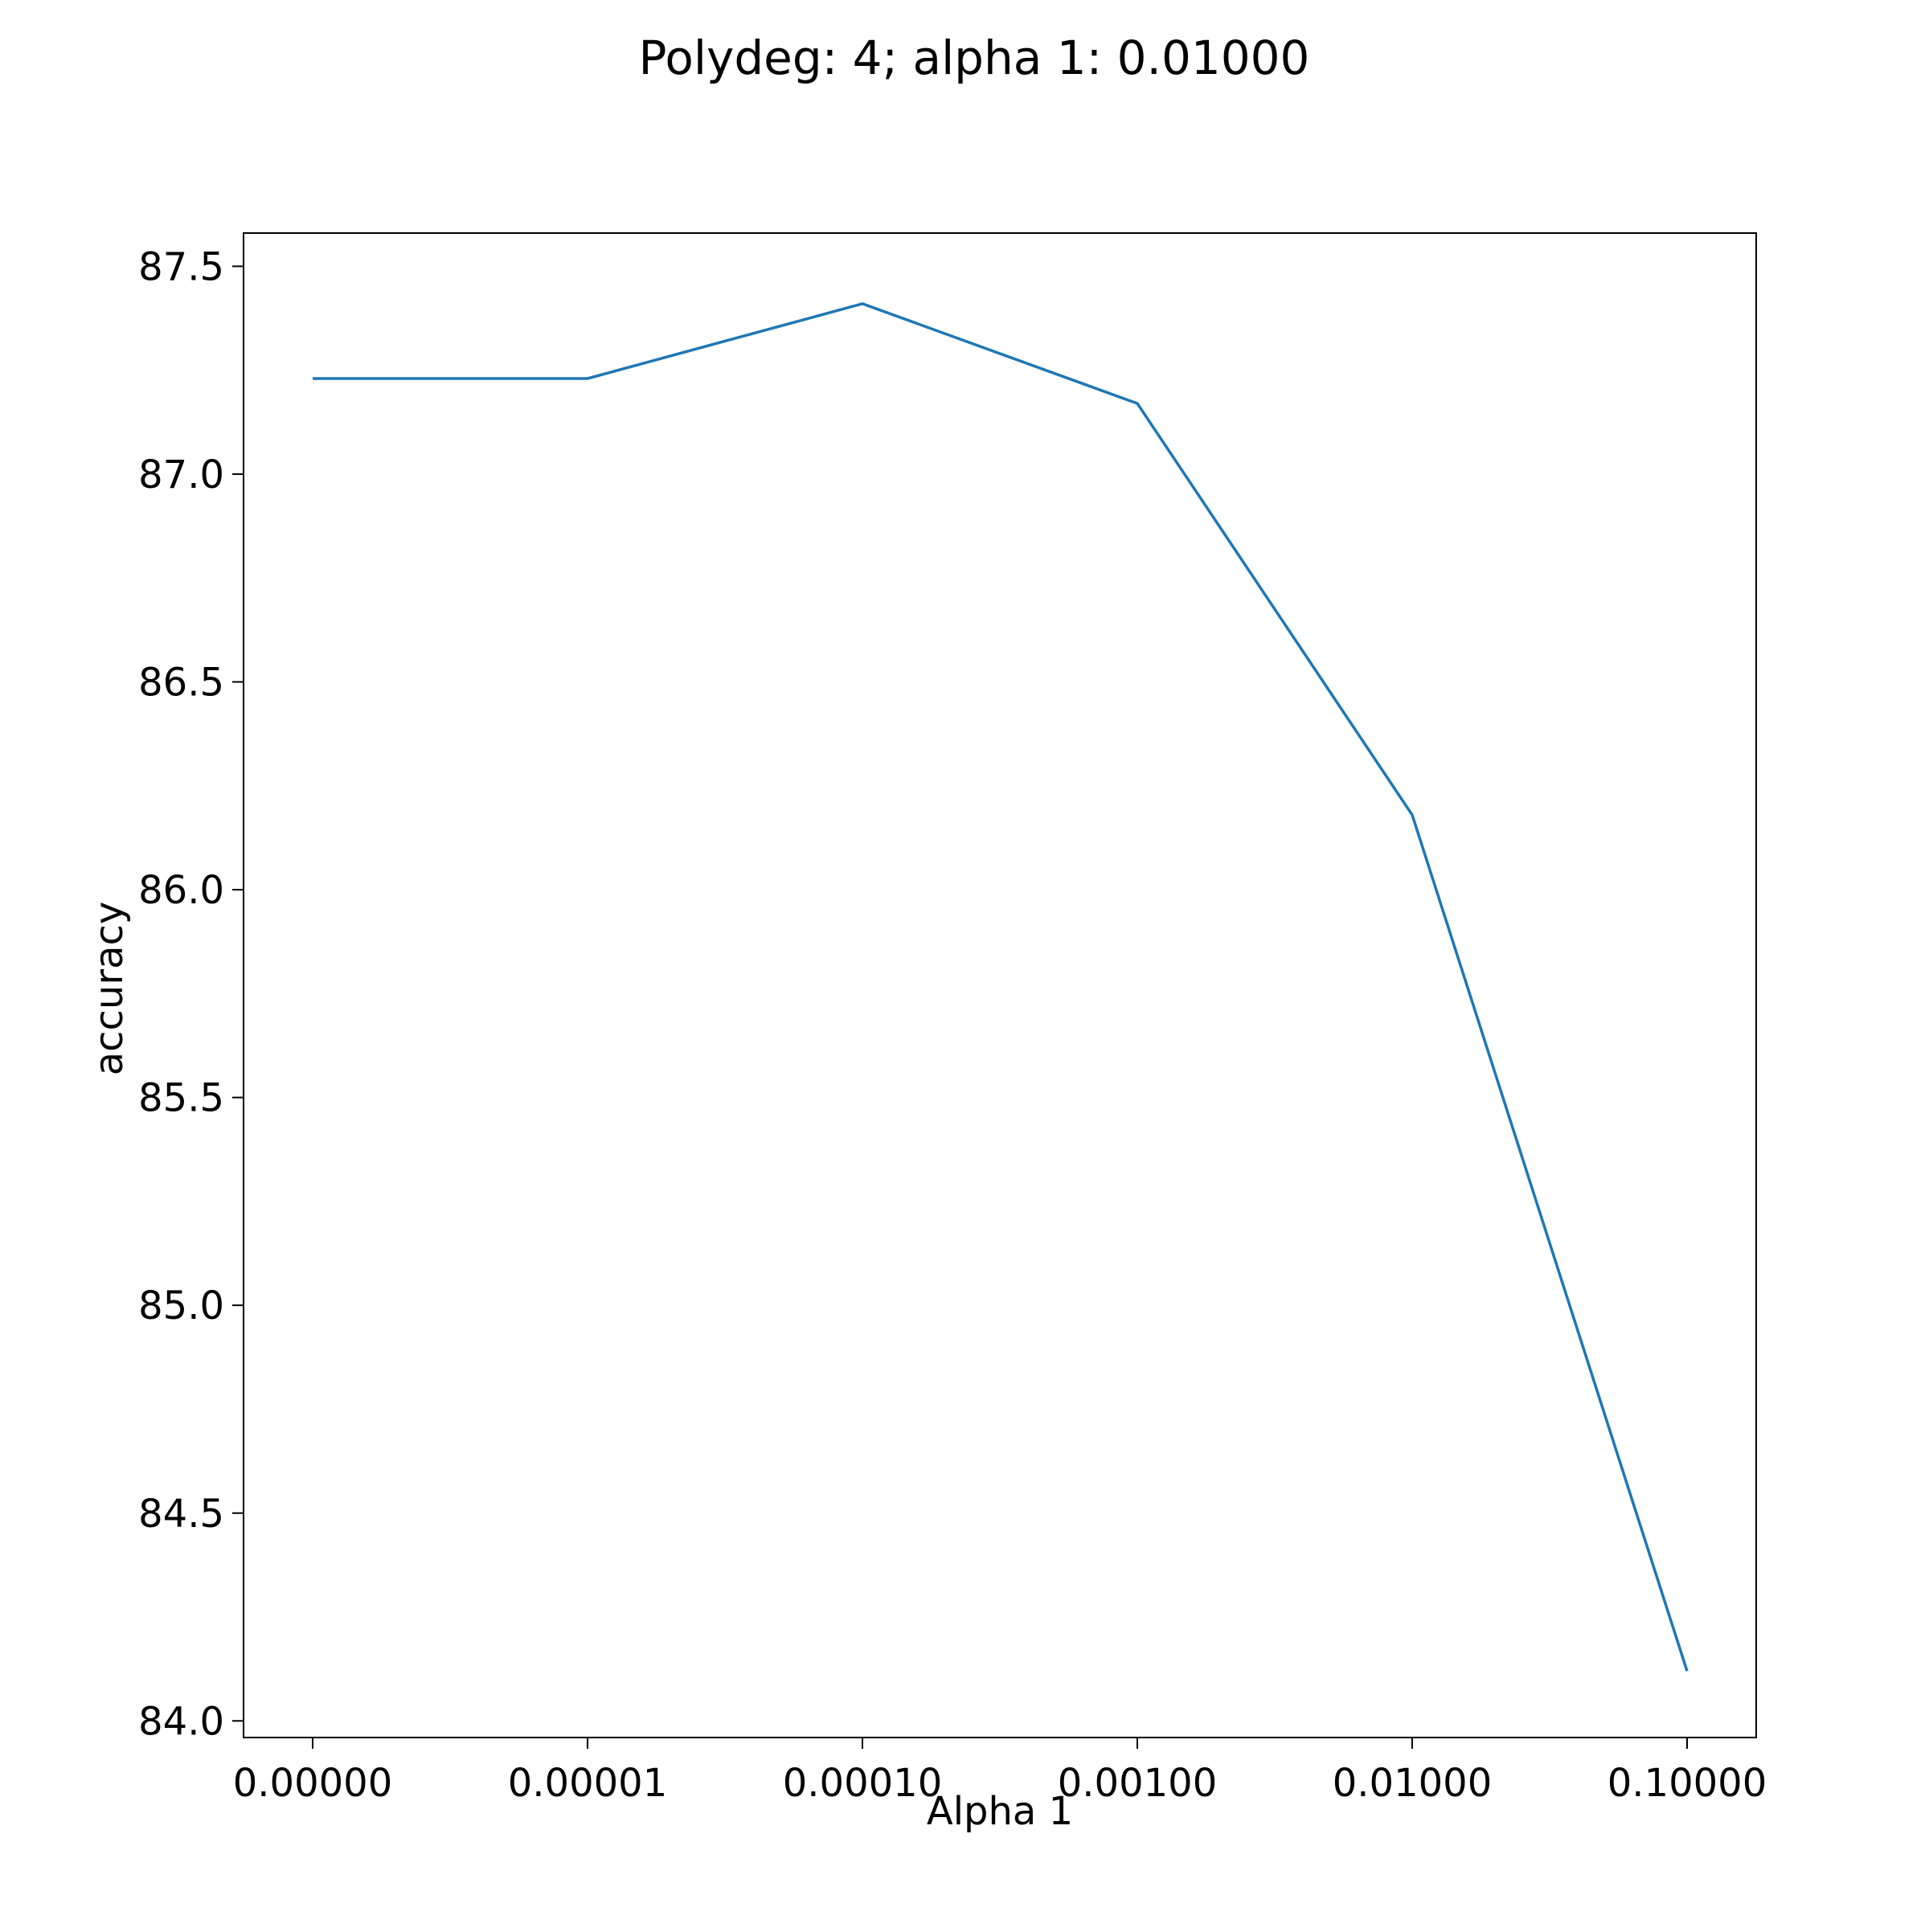 The height and width of the screenshot is (1932, 1929). What do you see at coordinates (181, 1098) in the screenshot?
I see `y-tick-label: 85.5` at bounding box center [181, 1098].